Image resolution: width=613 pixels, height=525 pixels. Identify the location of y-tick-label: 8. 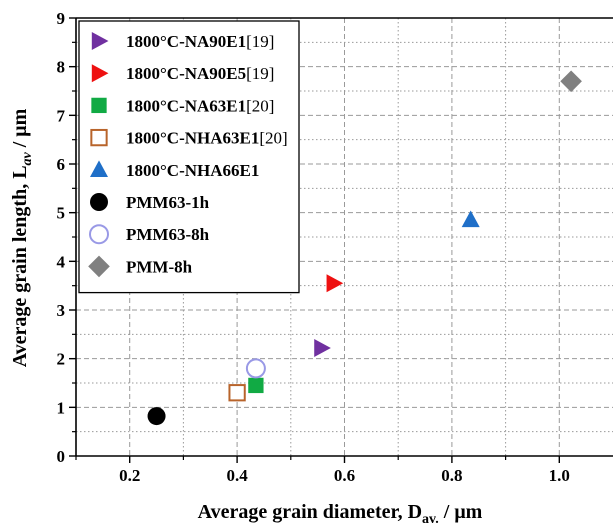
(61, 67).